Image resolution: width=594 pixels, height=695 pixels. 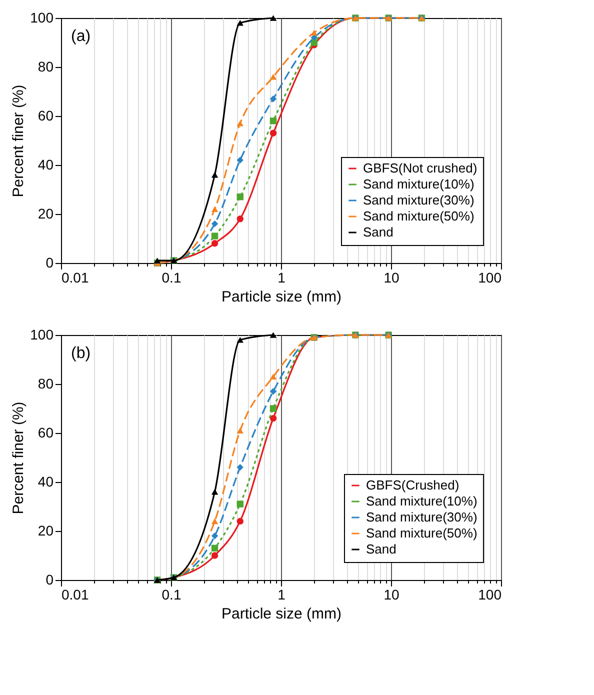 I want to click on legend-label: GBFS(Crushed), so click(x=413, y=485).